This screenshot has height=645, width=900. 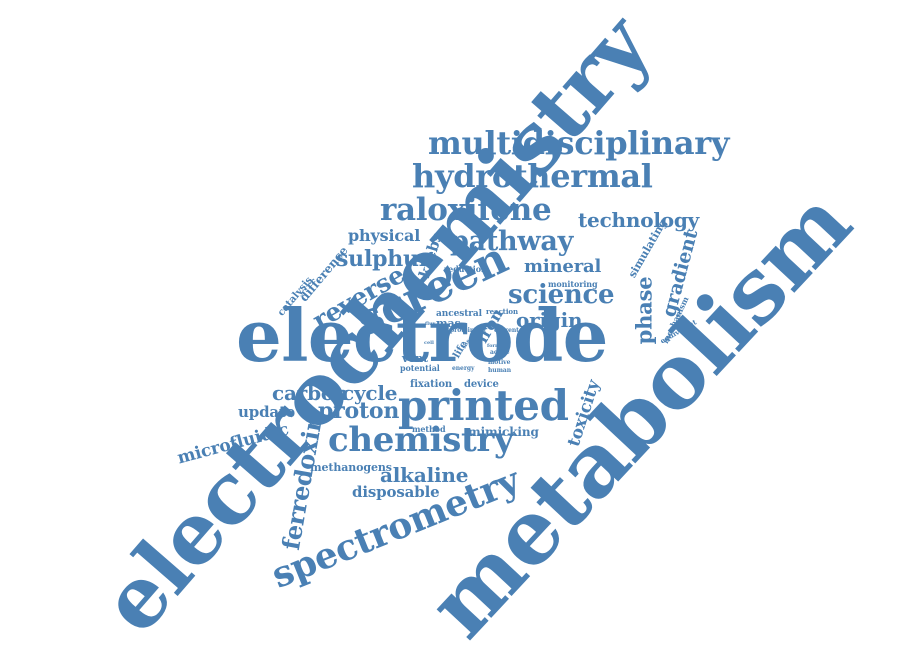 What do you see at coordinates (563, 266) in the screenshot?
I see `word-mineral: mineral` at bounding box center [563, 266].